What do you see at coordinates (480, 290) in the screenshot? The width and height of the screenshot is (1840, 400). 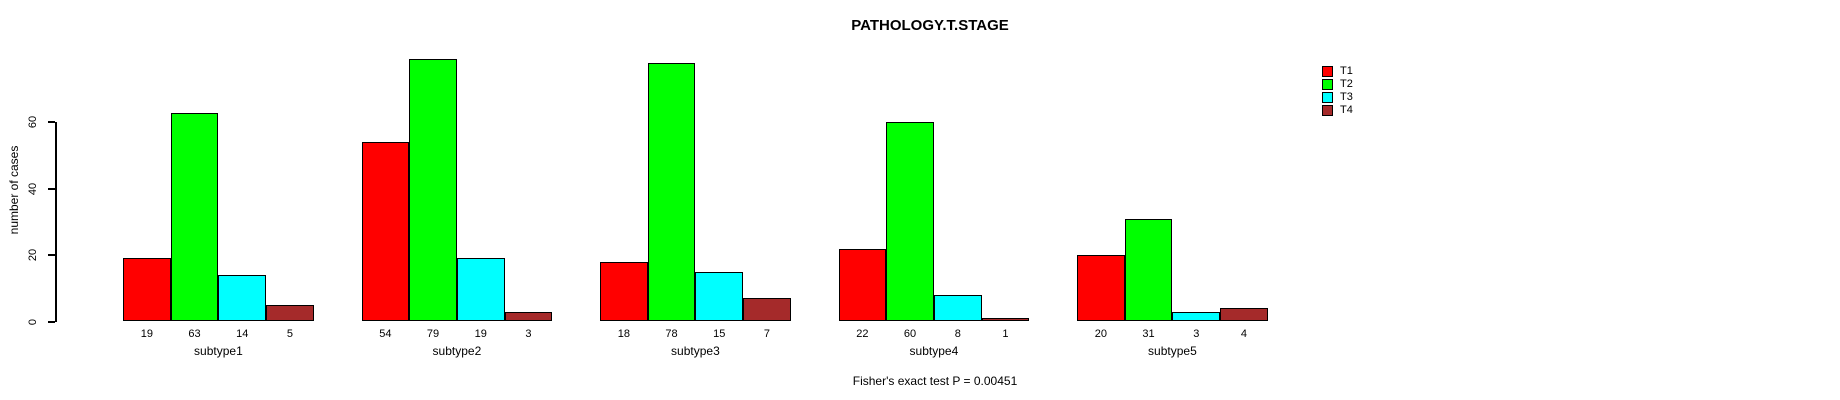 I see `bar-subtype2-T3` at bounding box center [480, 290].